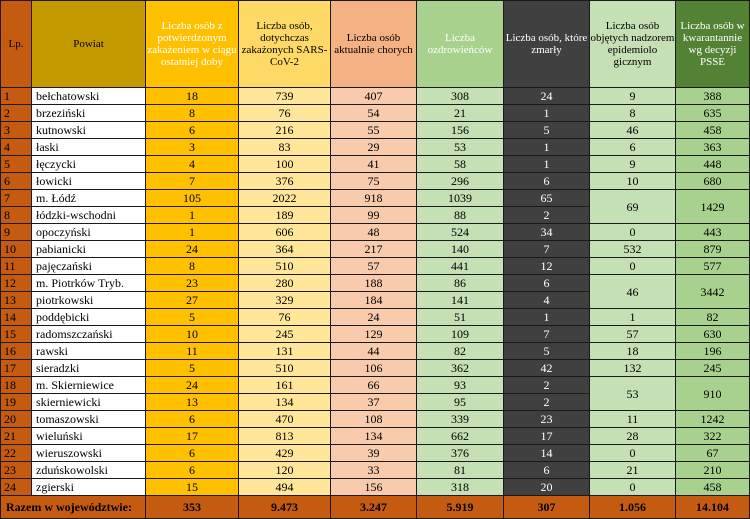 The height and width of the screenshot is (519, 750). What do you see at coordinates (16, 164) in the screenshot?
I see `cell-lp: 5` at bounding box center [16, 164].